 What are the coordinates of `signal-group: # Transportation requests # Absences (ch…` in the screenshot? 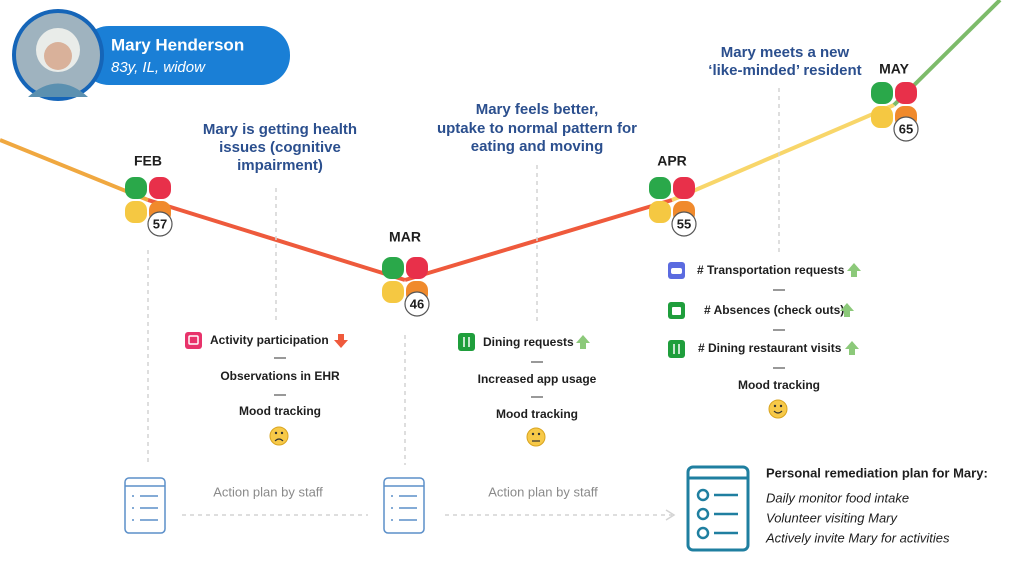 It's located at (764, 340).